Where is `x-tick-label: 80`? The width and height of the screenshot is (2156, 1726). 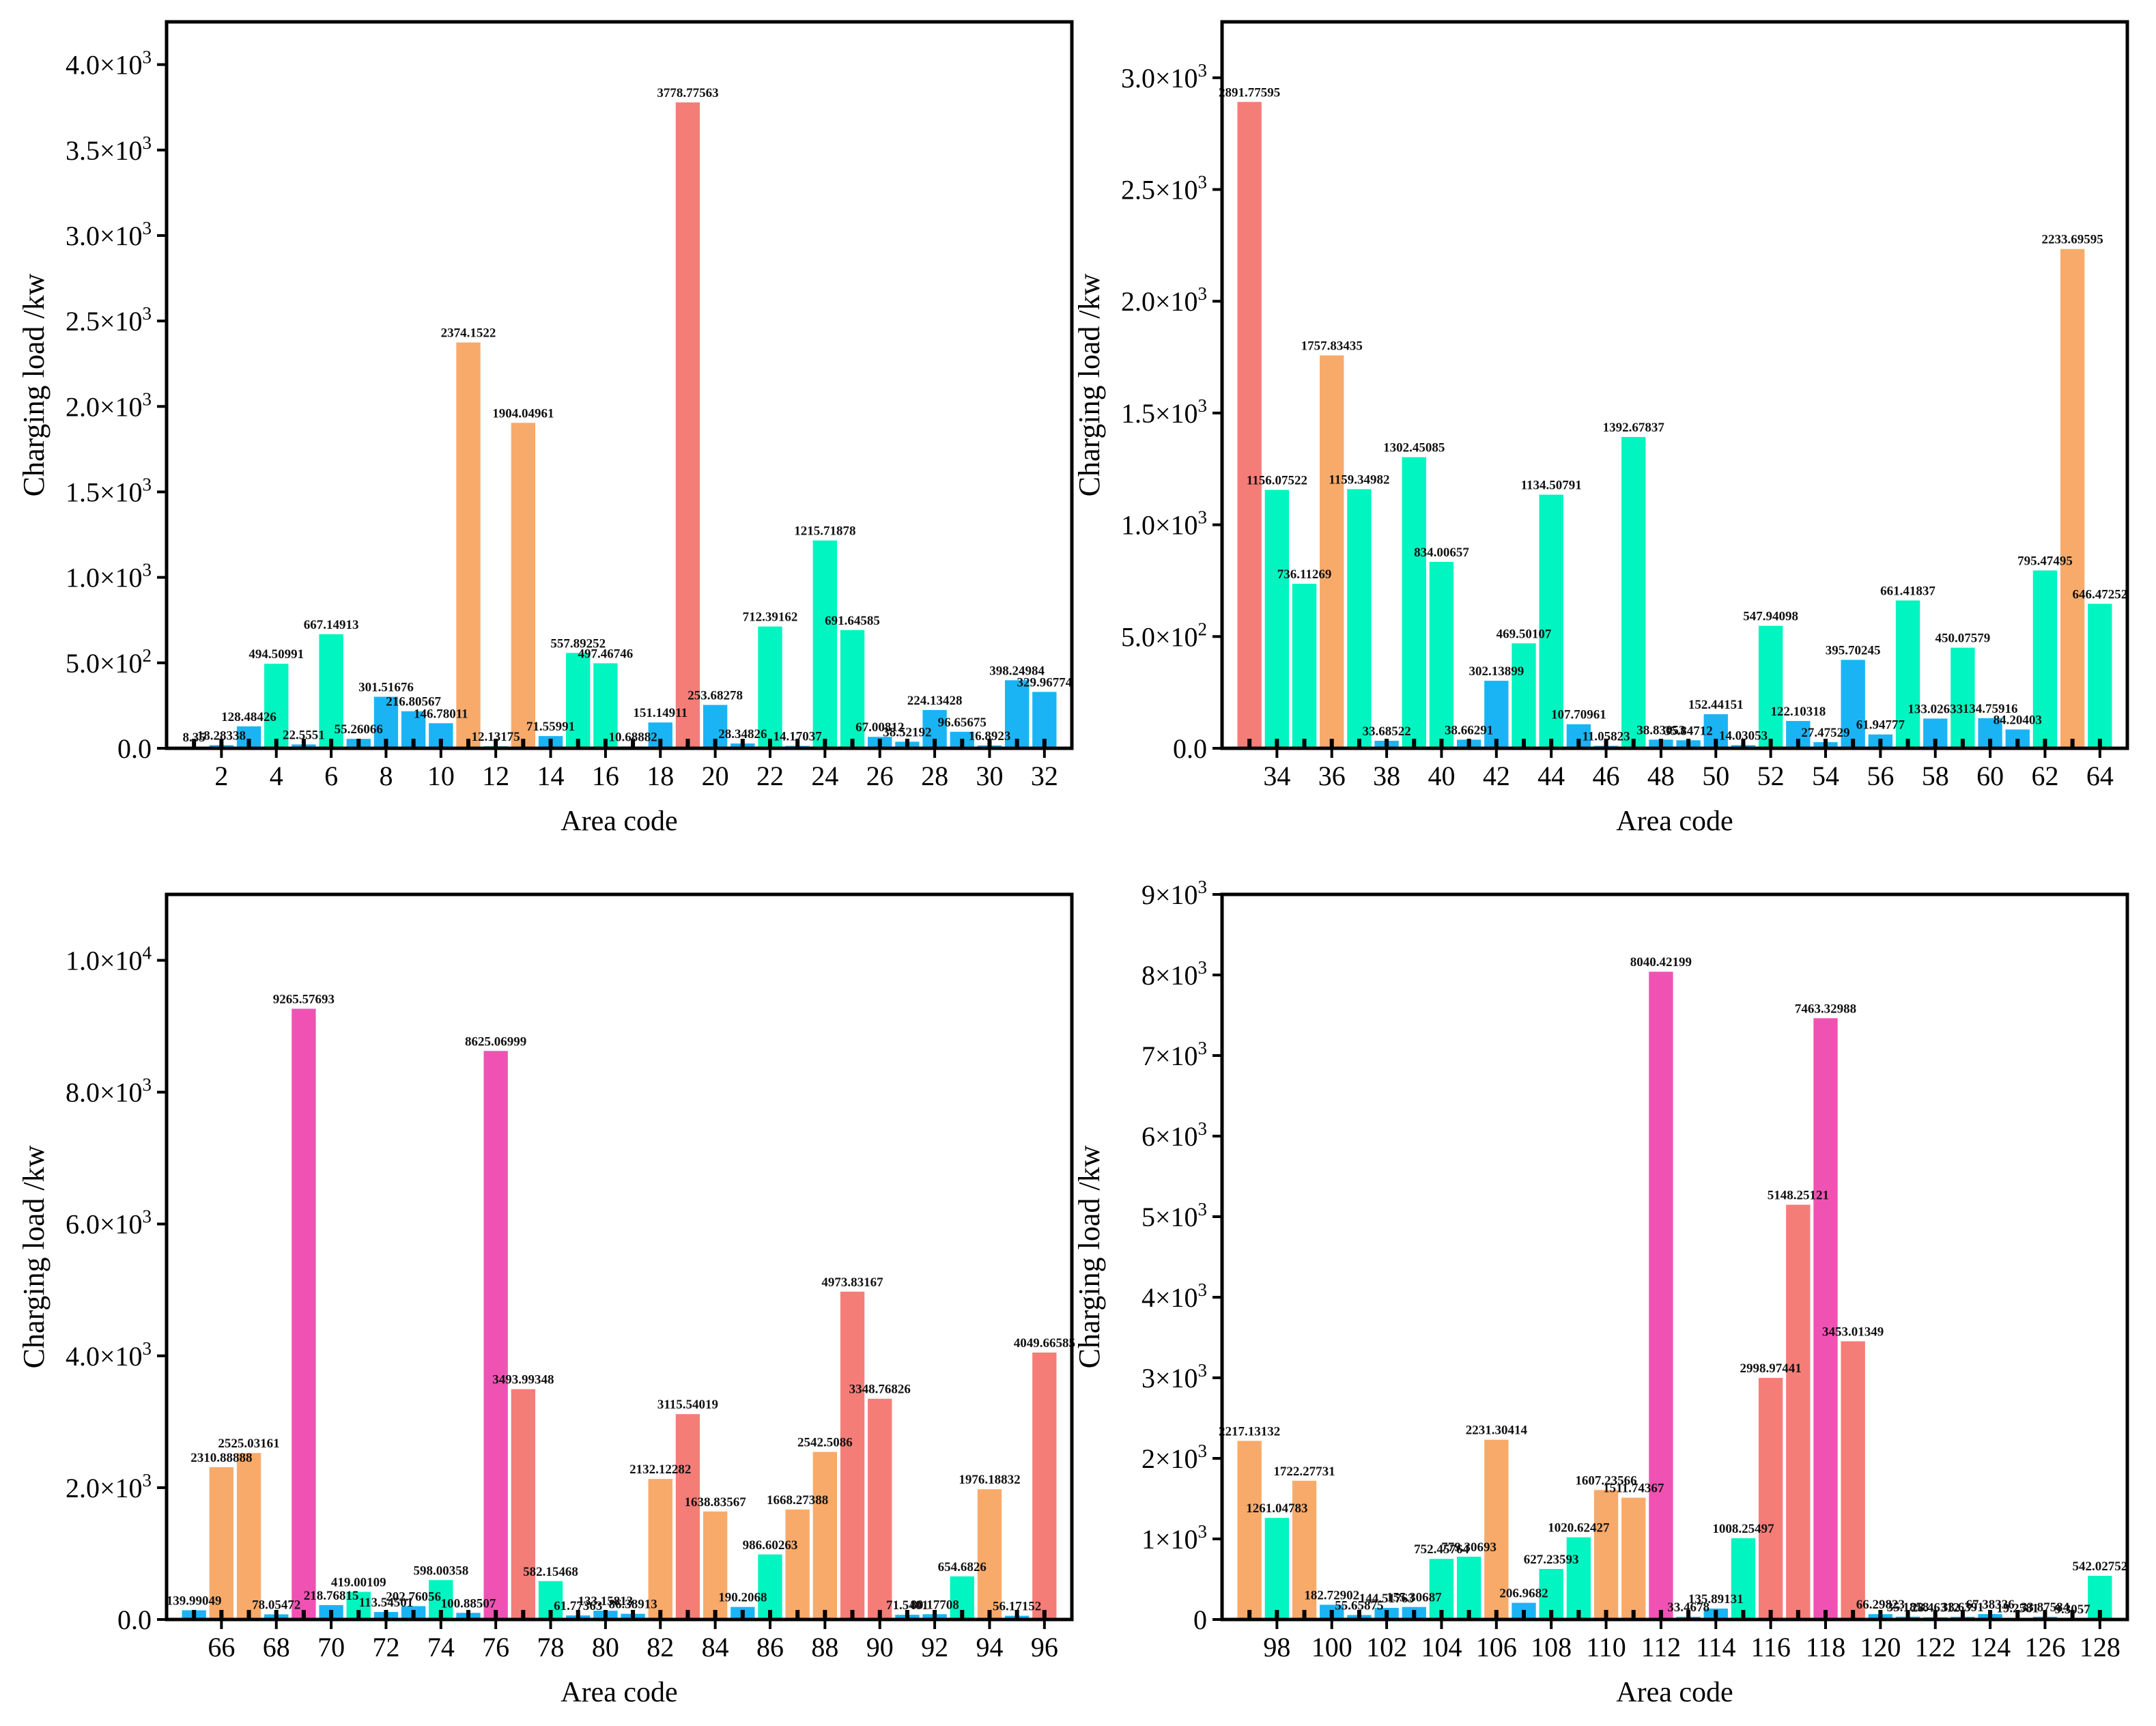
x-tick-label: 80 is located at coordinates (605, 1647).